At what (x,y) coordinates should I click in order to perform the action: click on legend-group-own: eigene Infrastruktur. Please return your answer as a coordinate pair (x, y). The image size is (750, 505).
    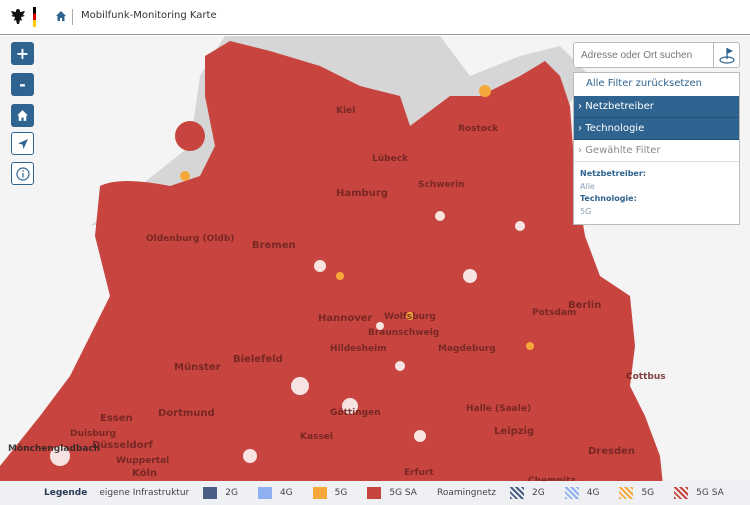
    Looking at the image, I should click on (144, 493).